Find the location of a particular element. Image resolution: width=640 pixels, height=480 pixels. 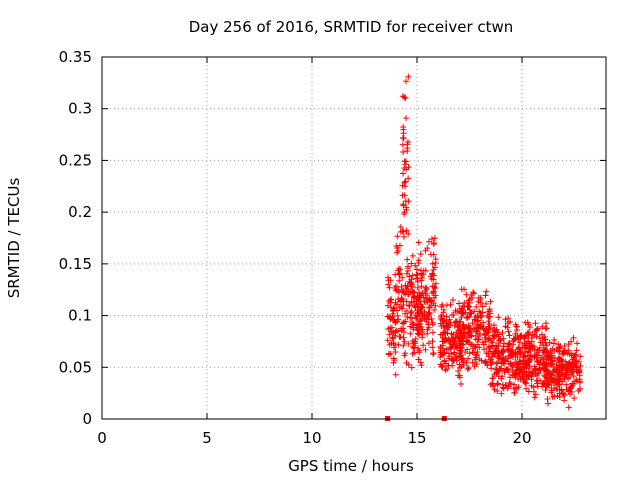

y-tick-label: 0.2 is located at coordinates (80, 212).